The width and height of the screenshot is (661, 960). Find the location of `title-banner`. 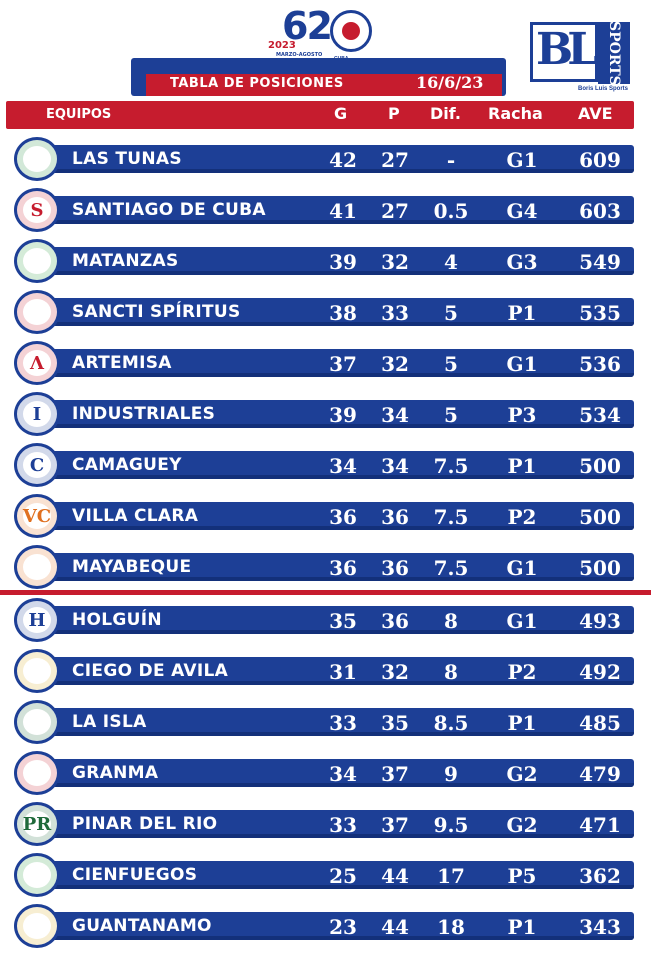

title-banner is located at coordinates (324, 85).